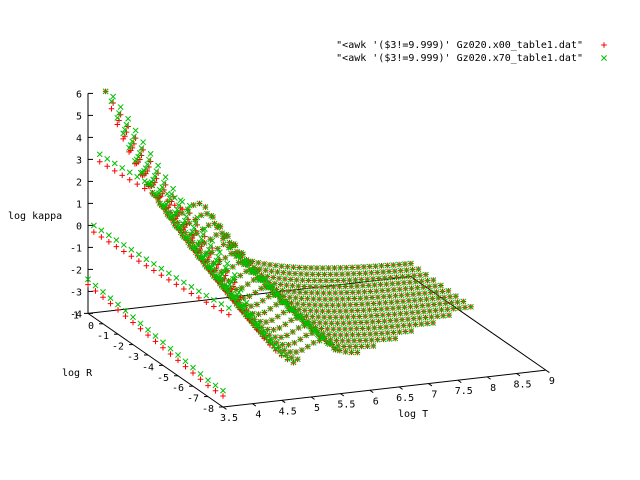  I want to click on x-tick-label: 4, so click(258, 415).